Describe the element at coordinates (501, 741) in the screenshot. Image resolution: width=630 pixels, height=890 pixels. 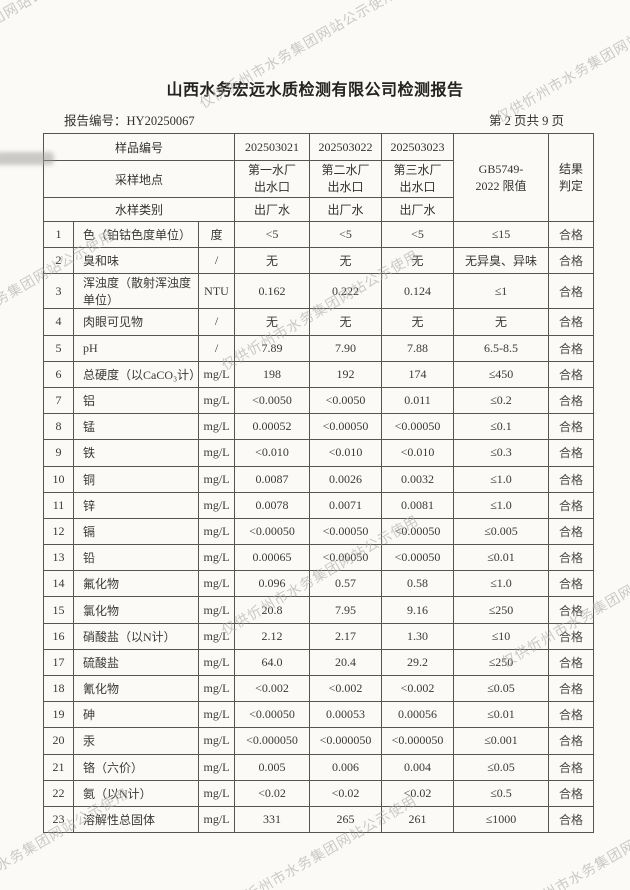
I see `limit-value: ≤0.001` at that location.